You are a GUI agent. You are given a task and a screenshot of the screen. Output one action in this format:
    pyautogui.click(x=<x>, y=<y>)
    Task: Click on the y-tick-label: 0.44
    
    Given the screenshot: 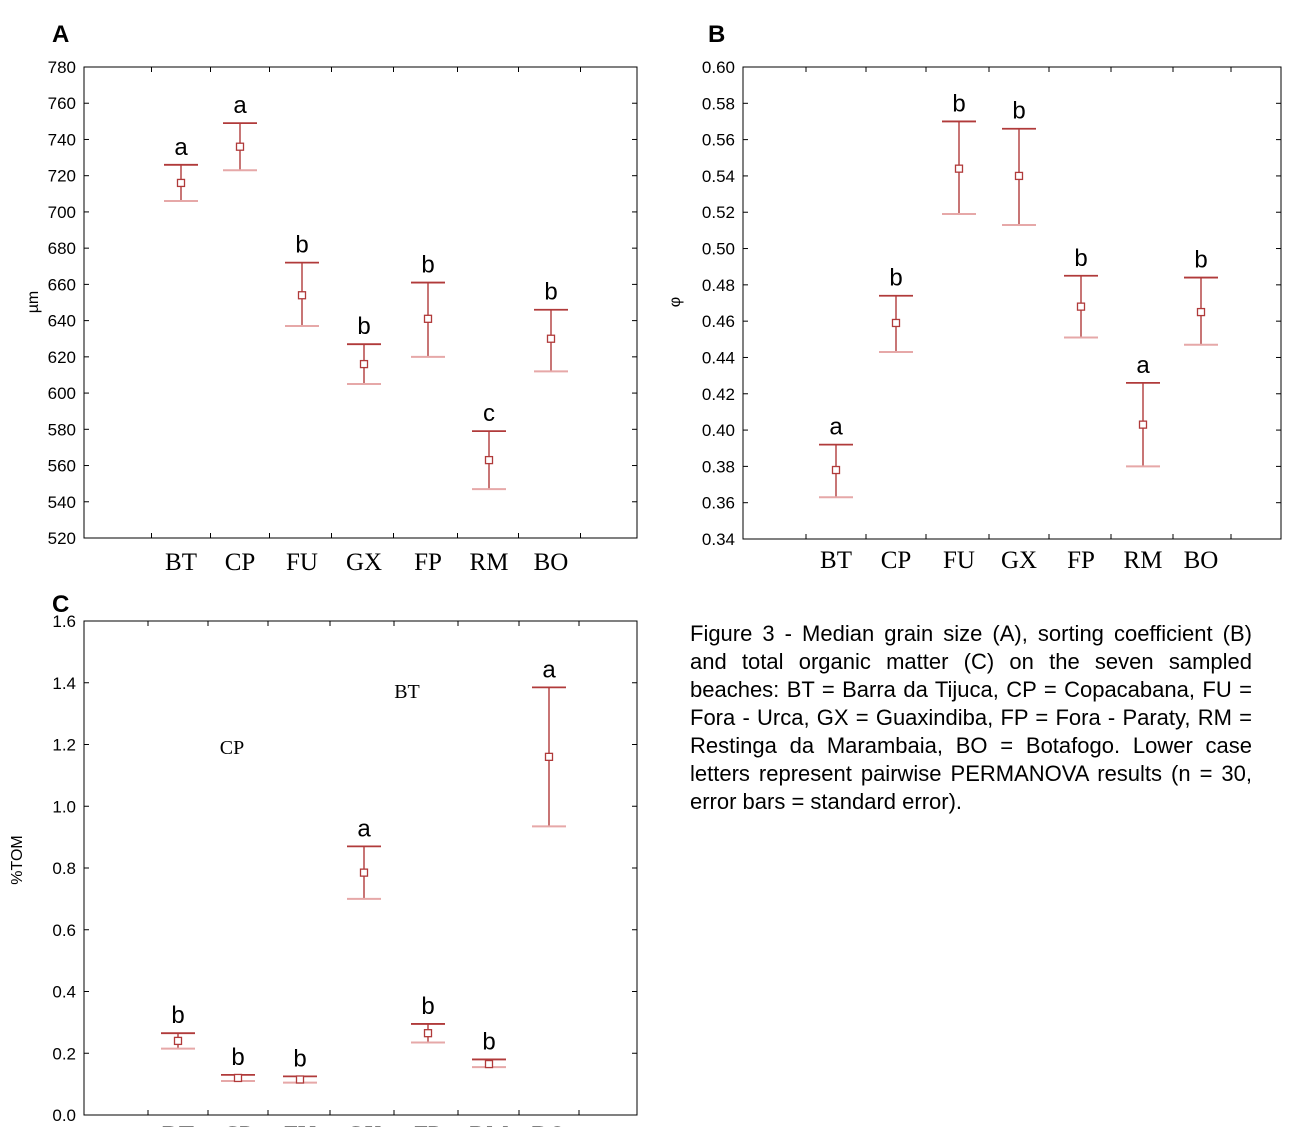 What is the action you would take?
    pyautogui.click(x=718, y=357)
    